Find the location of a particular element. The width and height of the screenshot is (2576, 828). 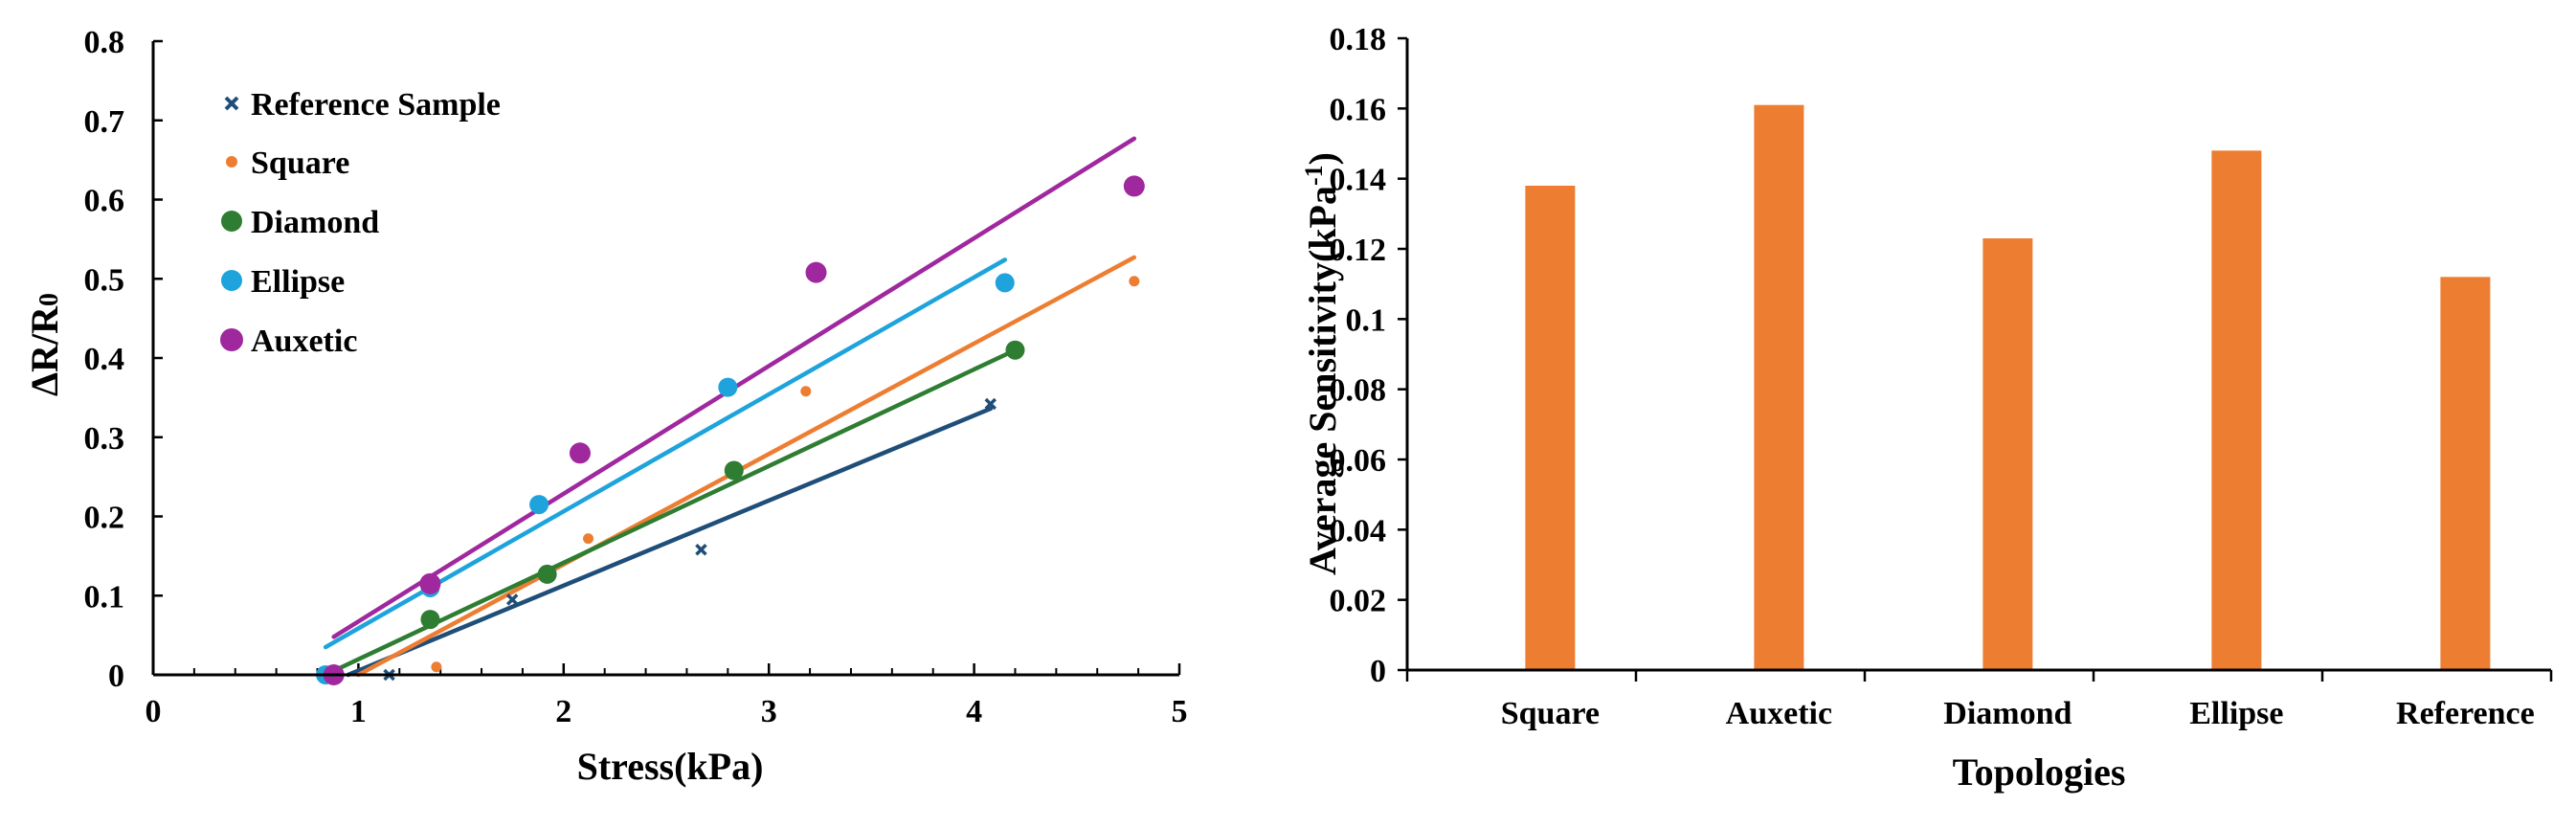

y-axis-title-main: ΔR/R is located at coordinates (45, 350).